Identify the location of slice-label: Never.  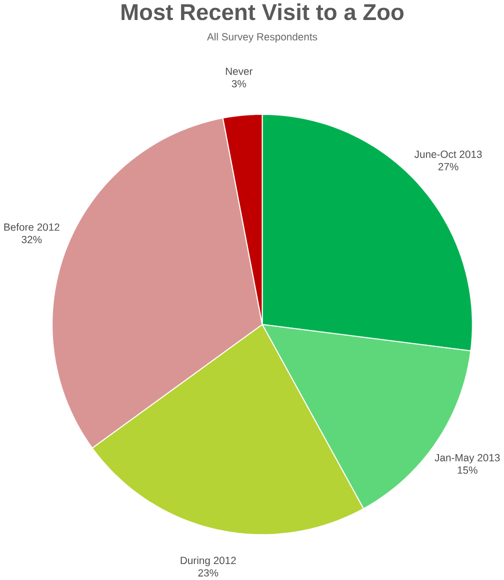
(239, 71).